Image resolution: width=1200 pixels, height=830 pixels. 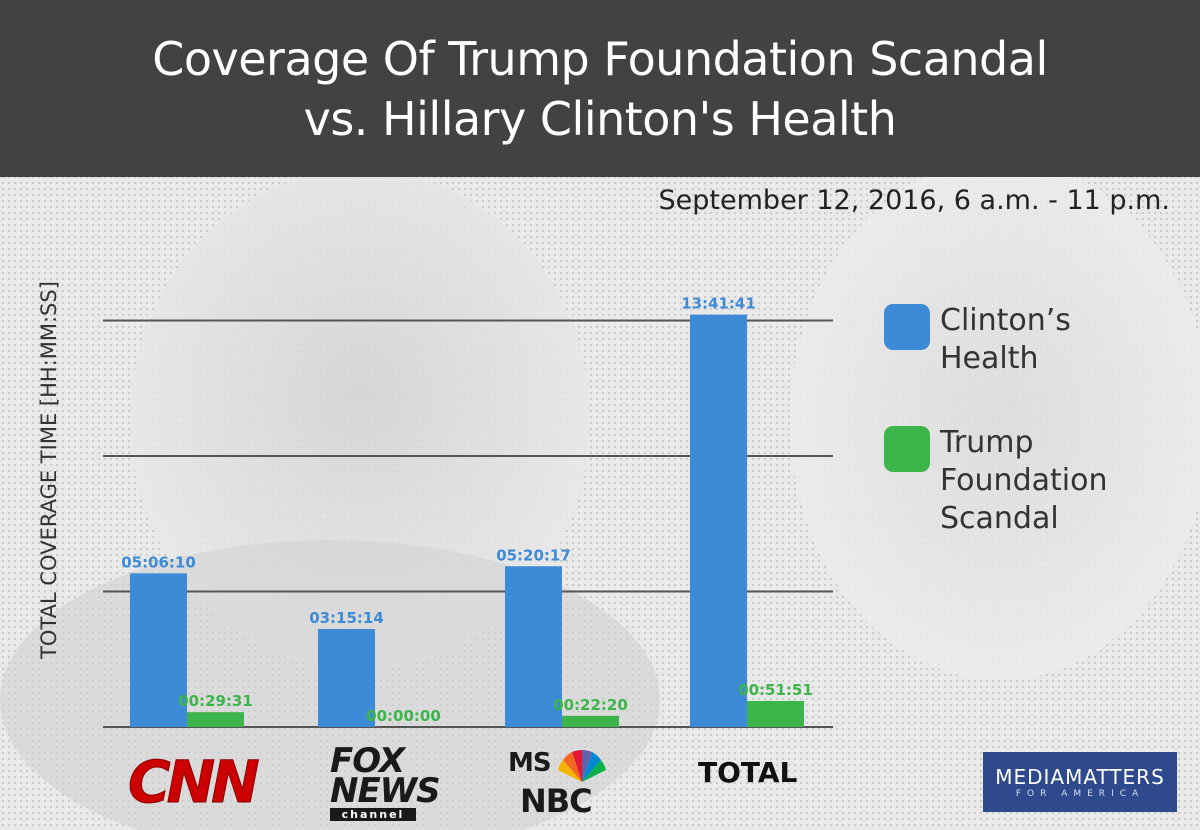 What do you see at coordinates (907, 449) in the screenshot?
I see `legend-swatch-trump` at bounding box center [907, 449].